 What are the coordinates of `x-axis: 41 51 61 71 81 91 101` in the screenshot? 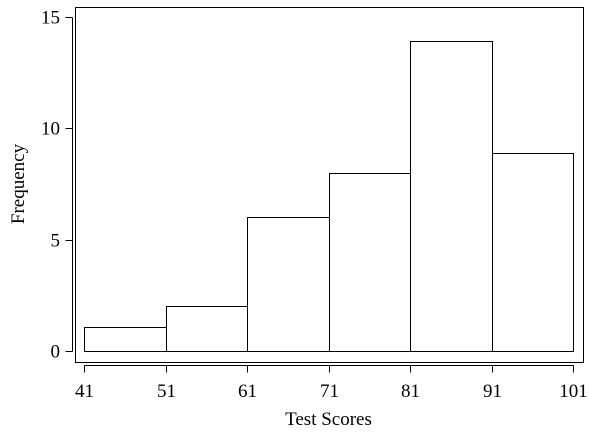 It's located at (331, 383).